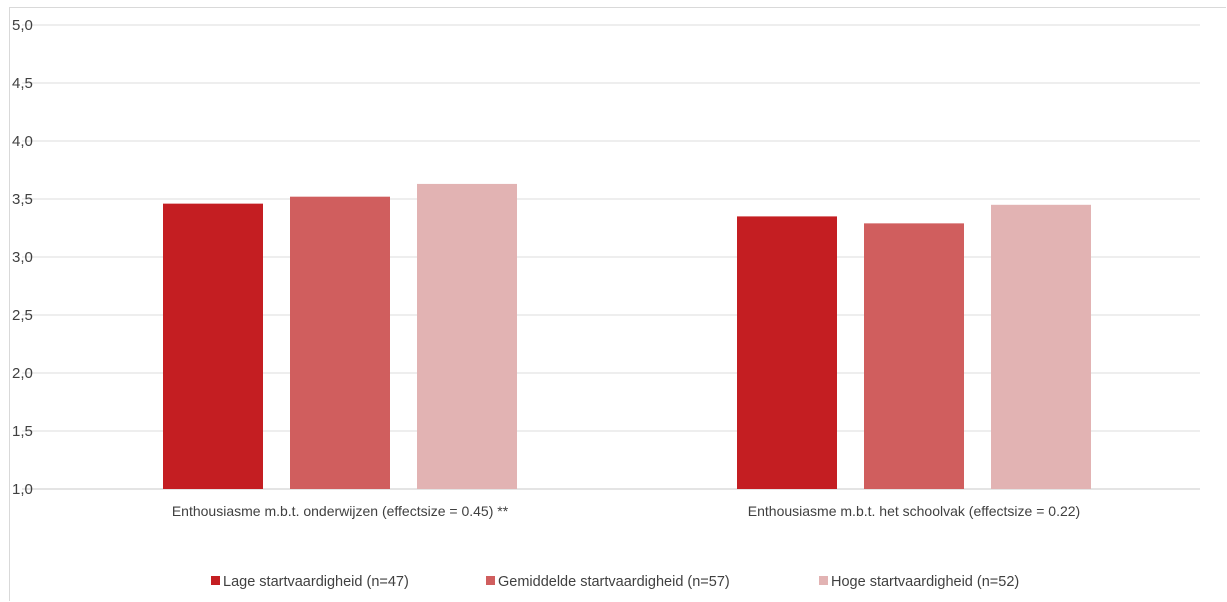  I want to click on y-tick-label: 2,5, so click(22, 315).